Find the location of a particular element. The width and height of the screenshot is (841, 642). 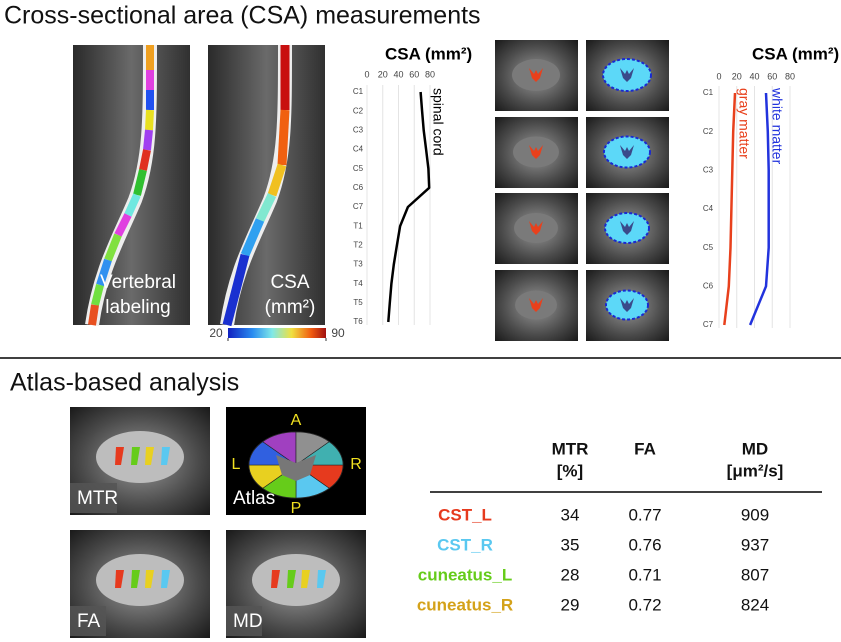

colorbar is located at coordinates (277, 333).